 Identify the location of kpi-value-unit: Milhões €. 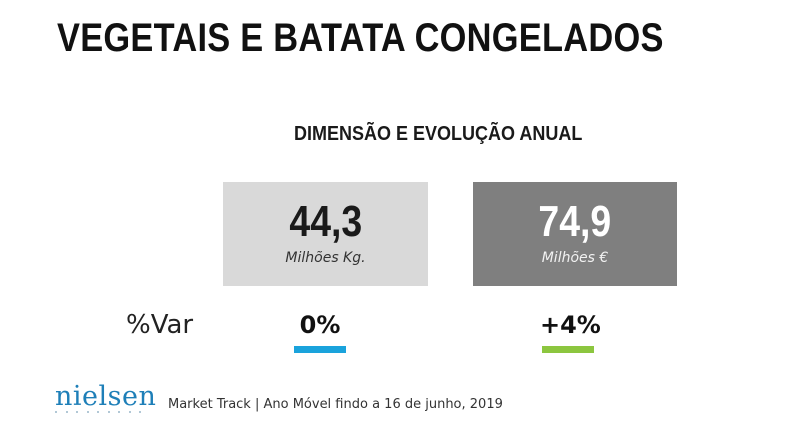
(575, 258).